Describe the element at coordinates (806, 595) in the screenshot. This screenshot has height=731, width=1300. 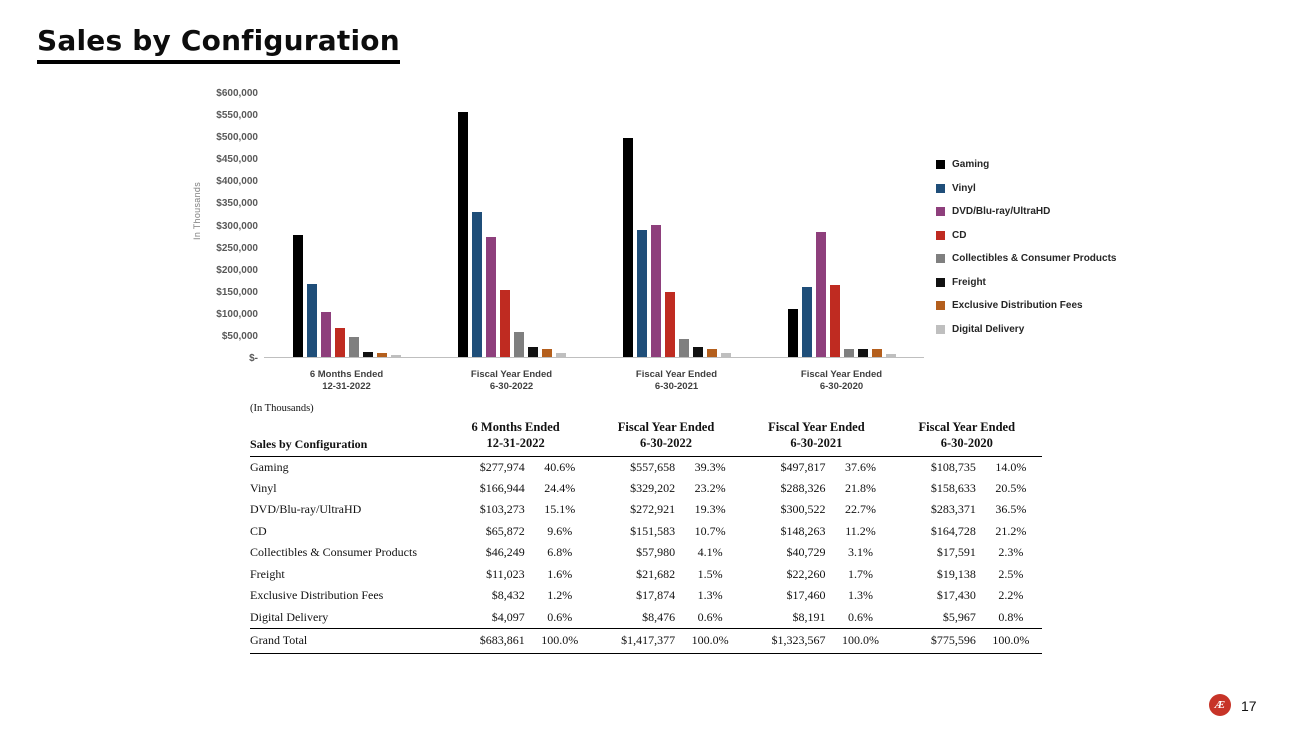
I see `table-value-cell: $17,460` at that location.